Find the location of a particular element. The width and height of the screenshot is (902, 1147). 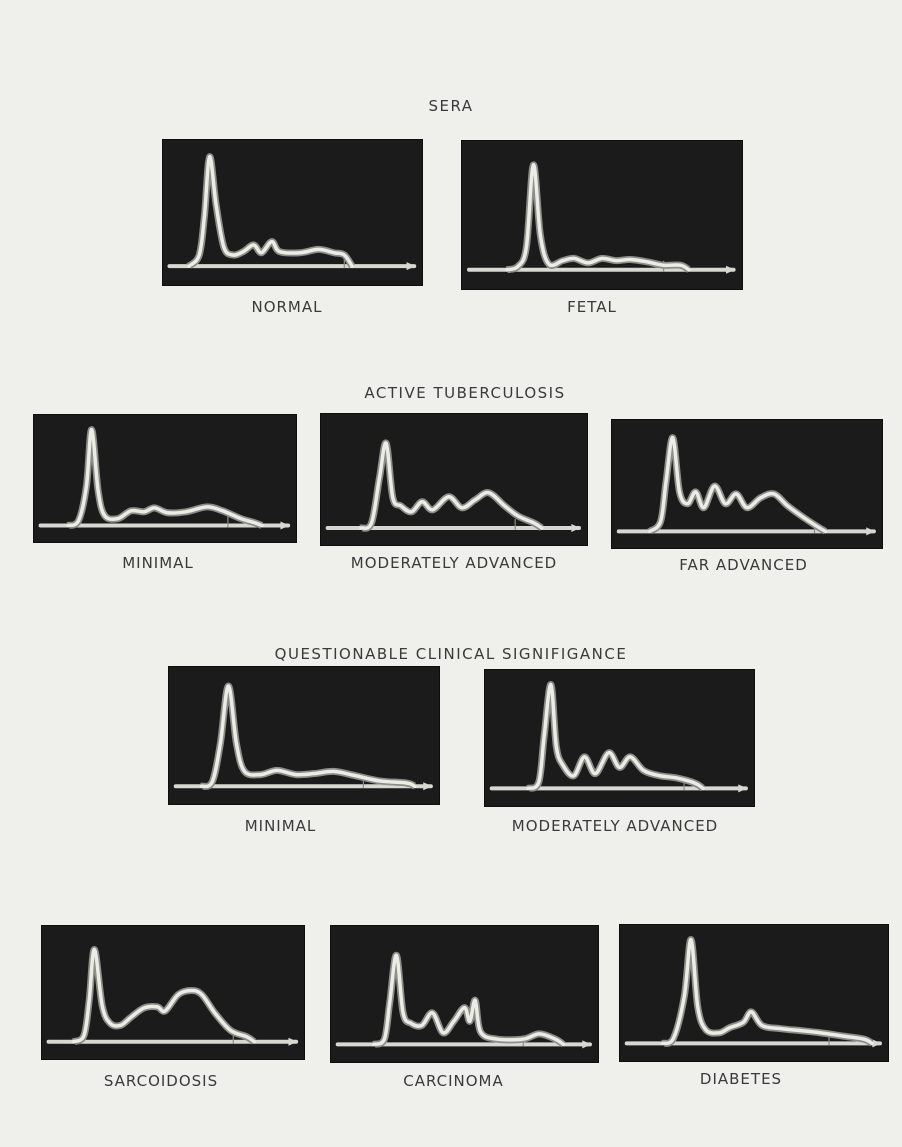

caption-carcinoma: CARCINOMA is located at coordinates (453, 1081).